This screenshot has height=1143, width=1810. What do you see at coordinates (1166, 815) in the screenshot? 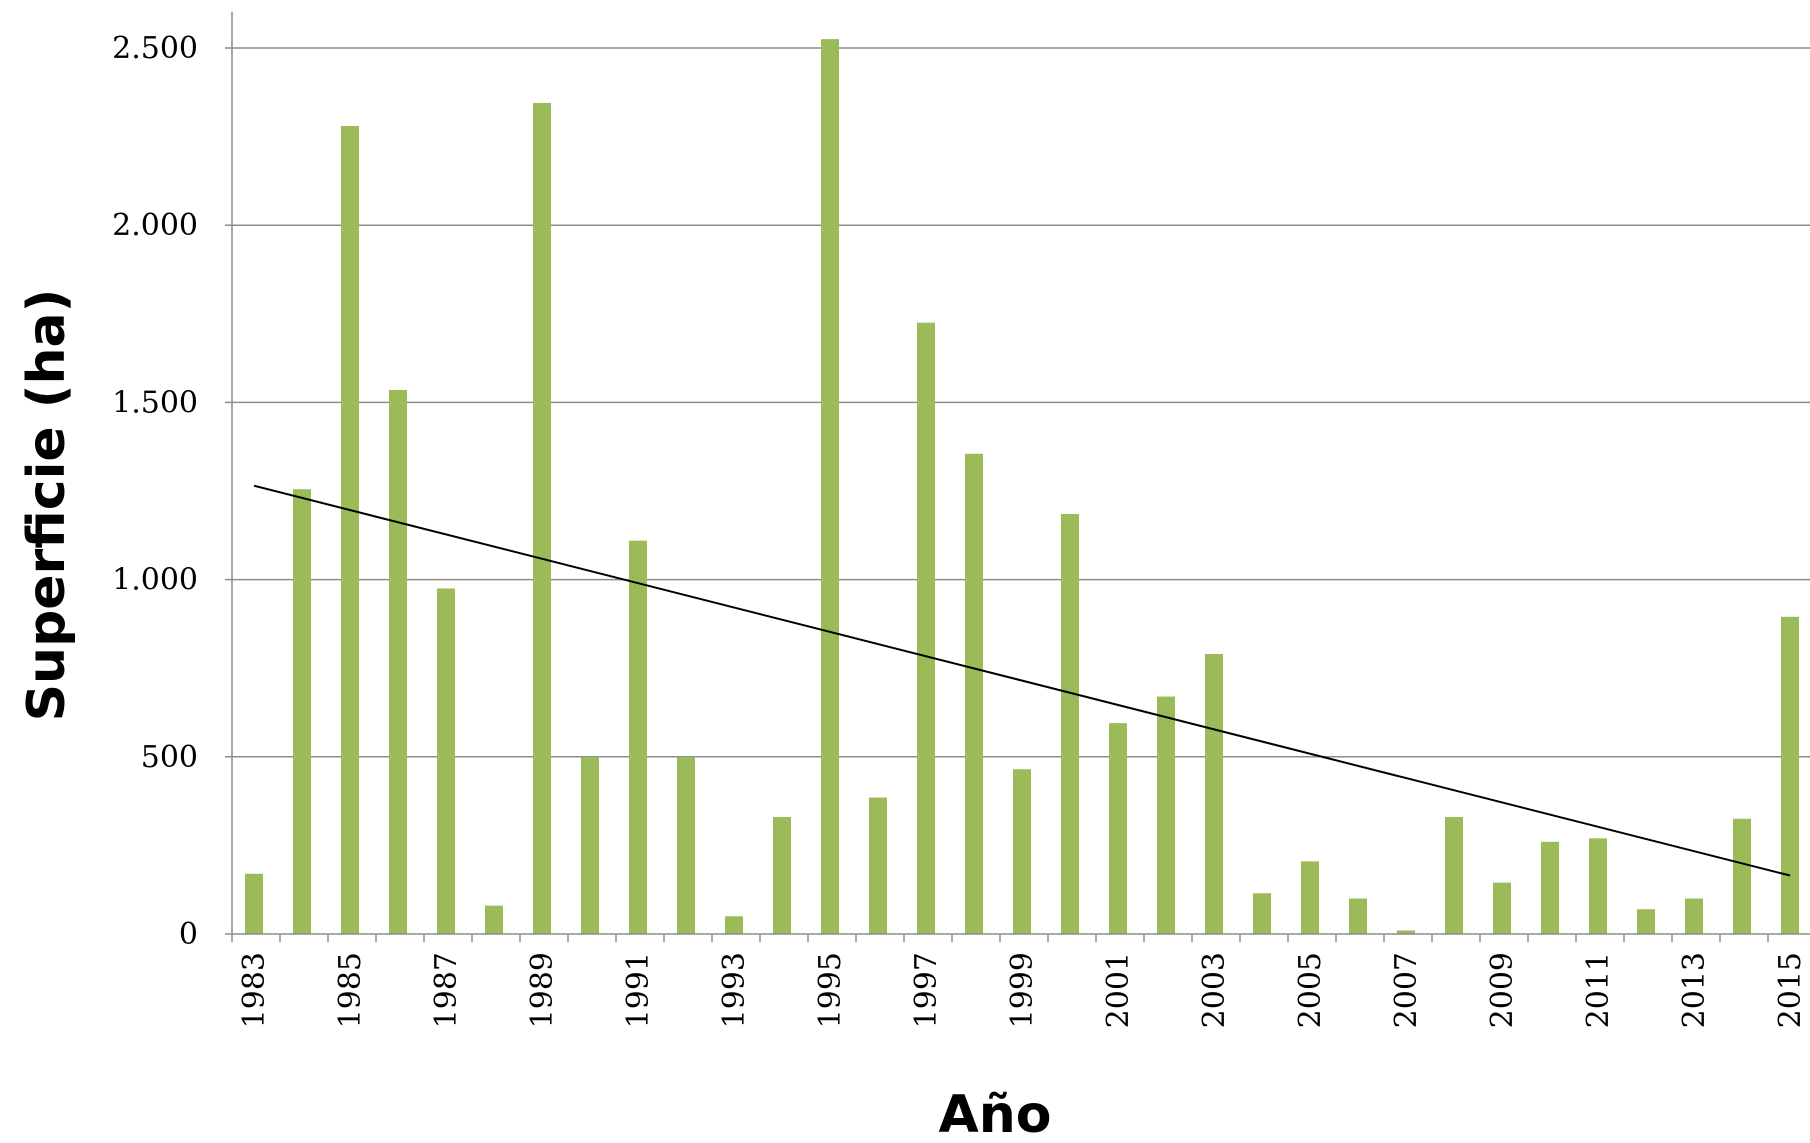
I see `bar-2002` at bounding box center [1166, 815].